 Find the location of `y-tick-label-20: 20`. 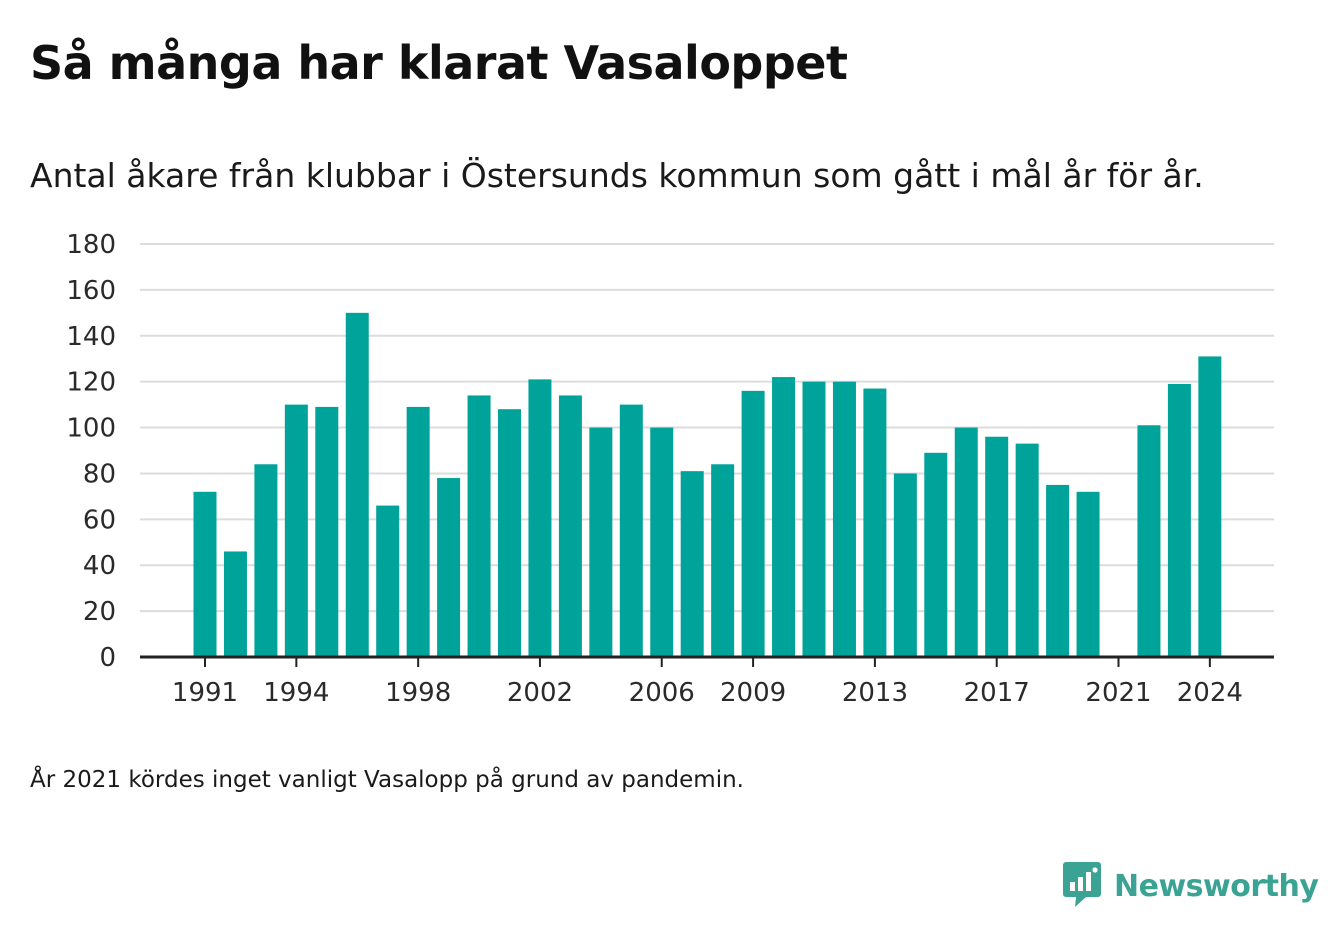

y-tick-label-20: 20 is located at coordinates (99, 612).